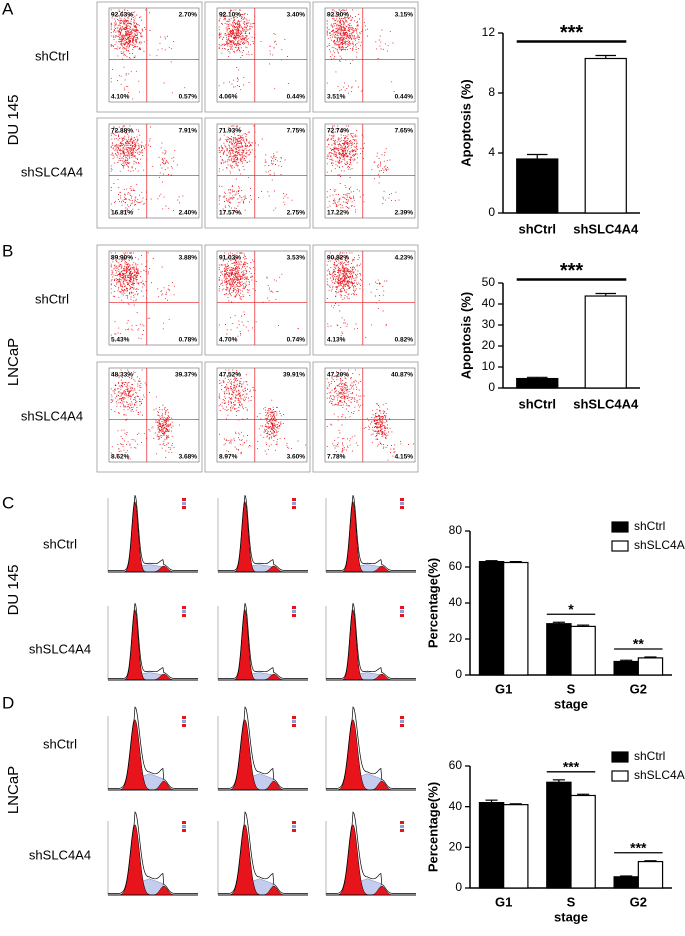 This screenshot has height=936, width=685. Describe the element at coordinates (120, 97) in the screenshot. I see `quadrant-percent: 4.10%` at that location.